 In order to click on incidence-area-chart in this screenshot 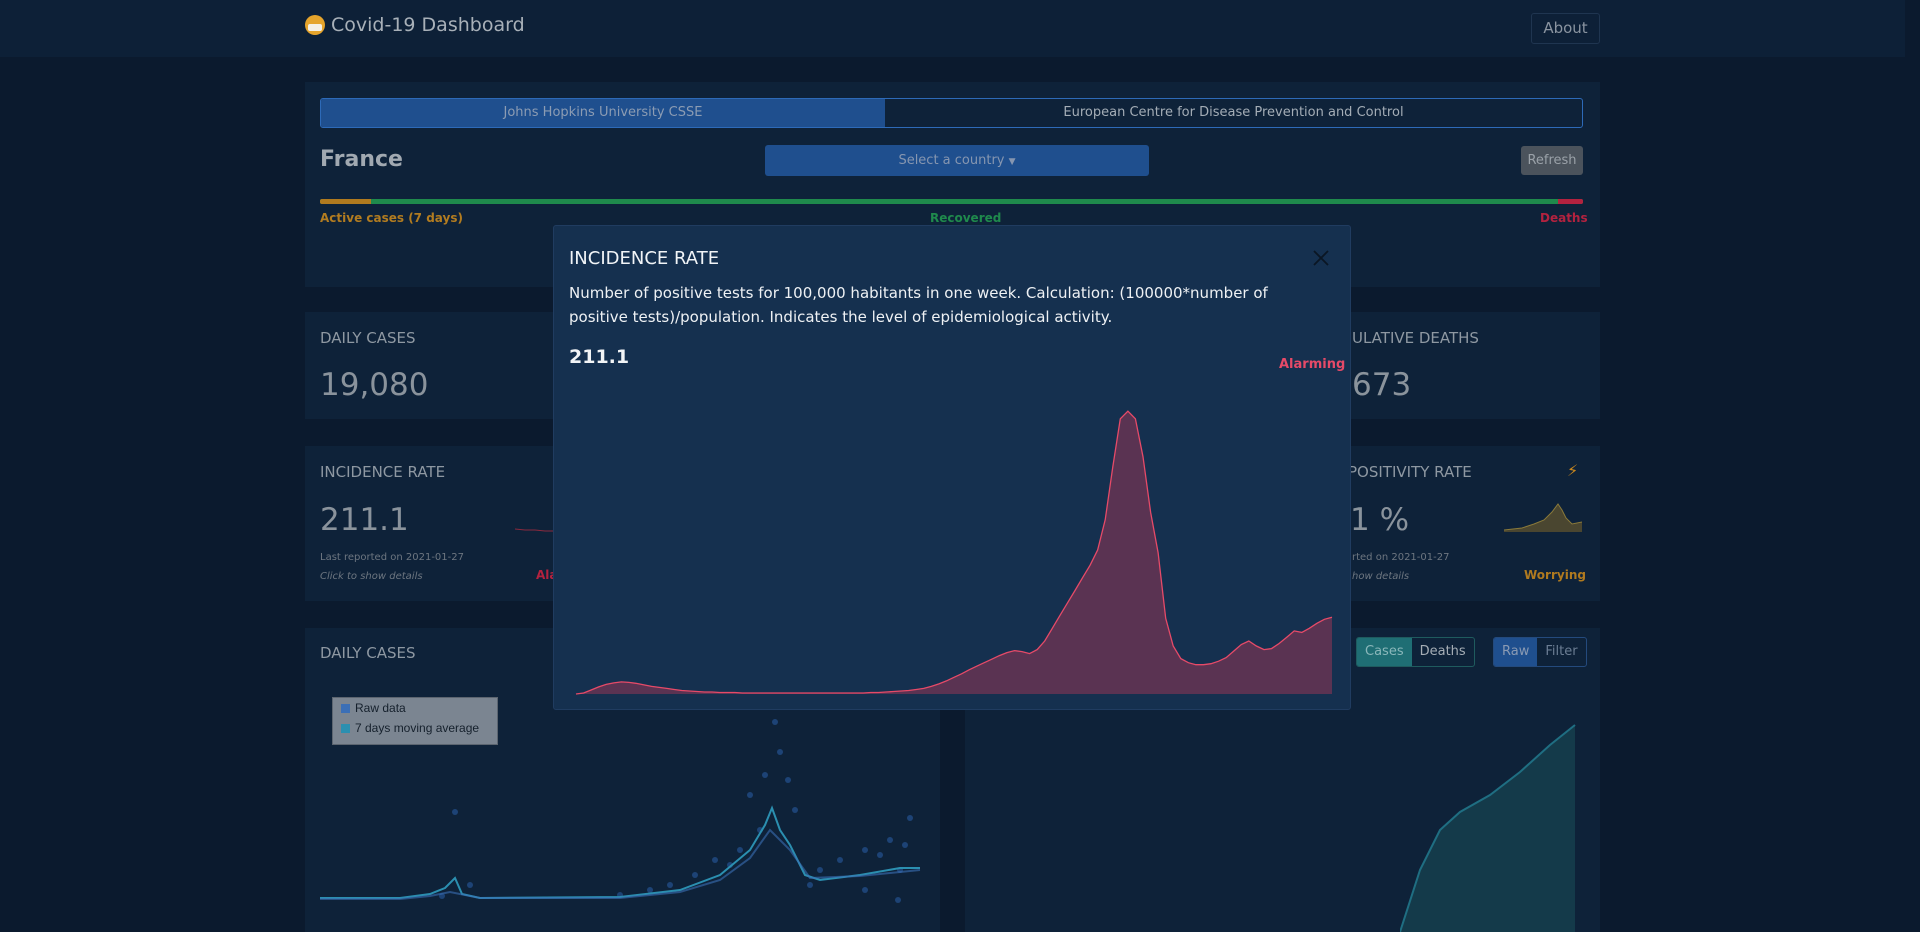, I will do `click(954, 552)`.